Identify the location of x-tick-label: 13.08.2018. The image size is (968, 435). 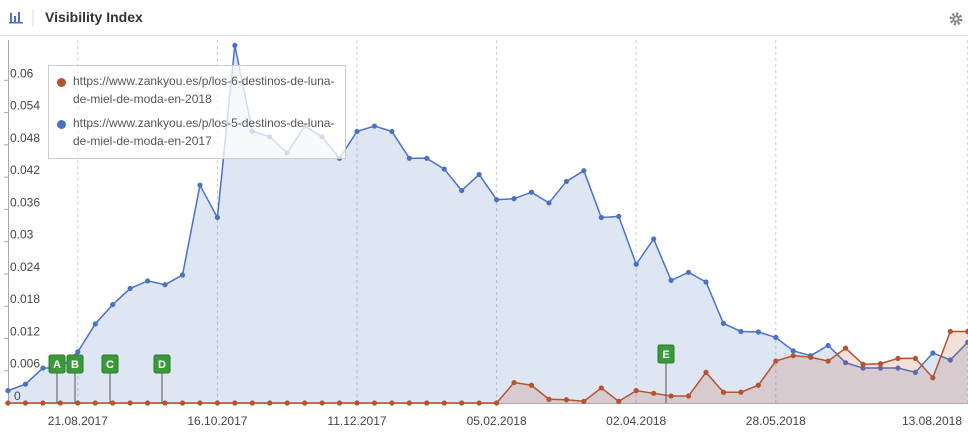
(932, 421).